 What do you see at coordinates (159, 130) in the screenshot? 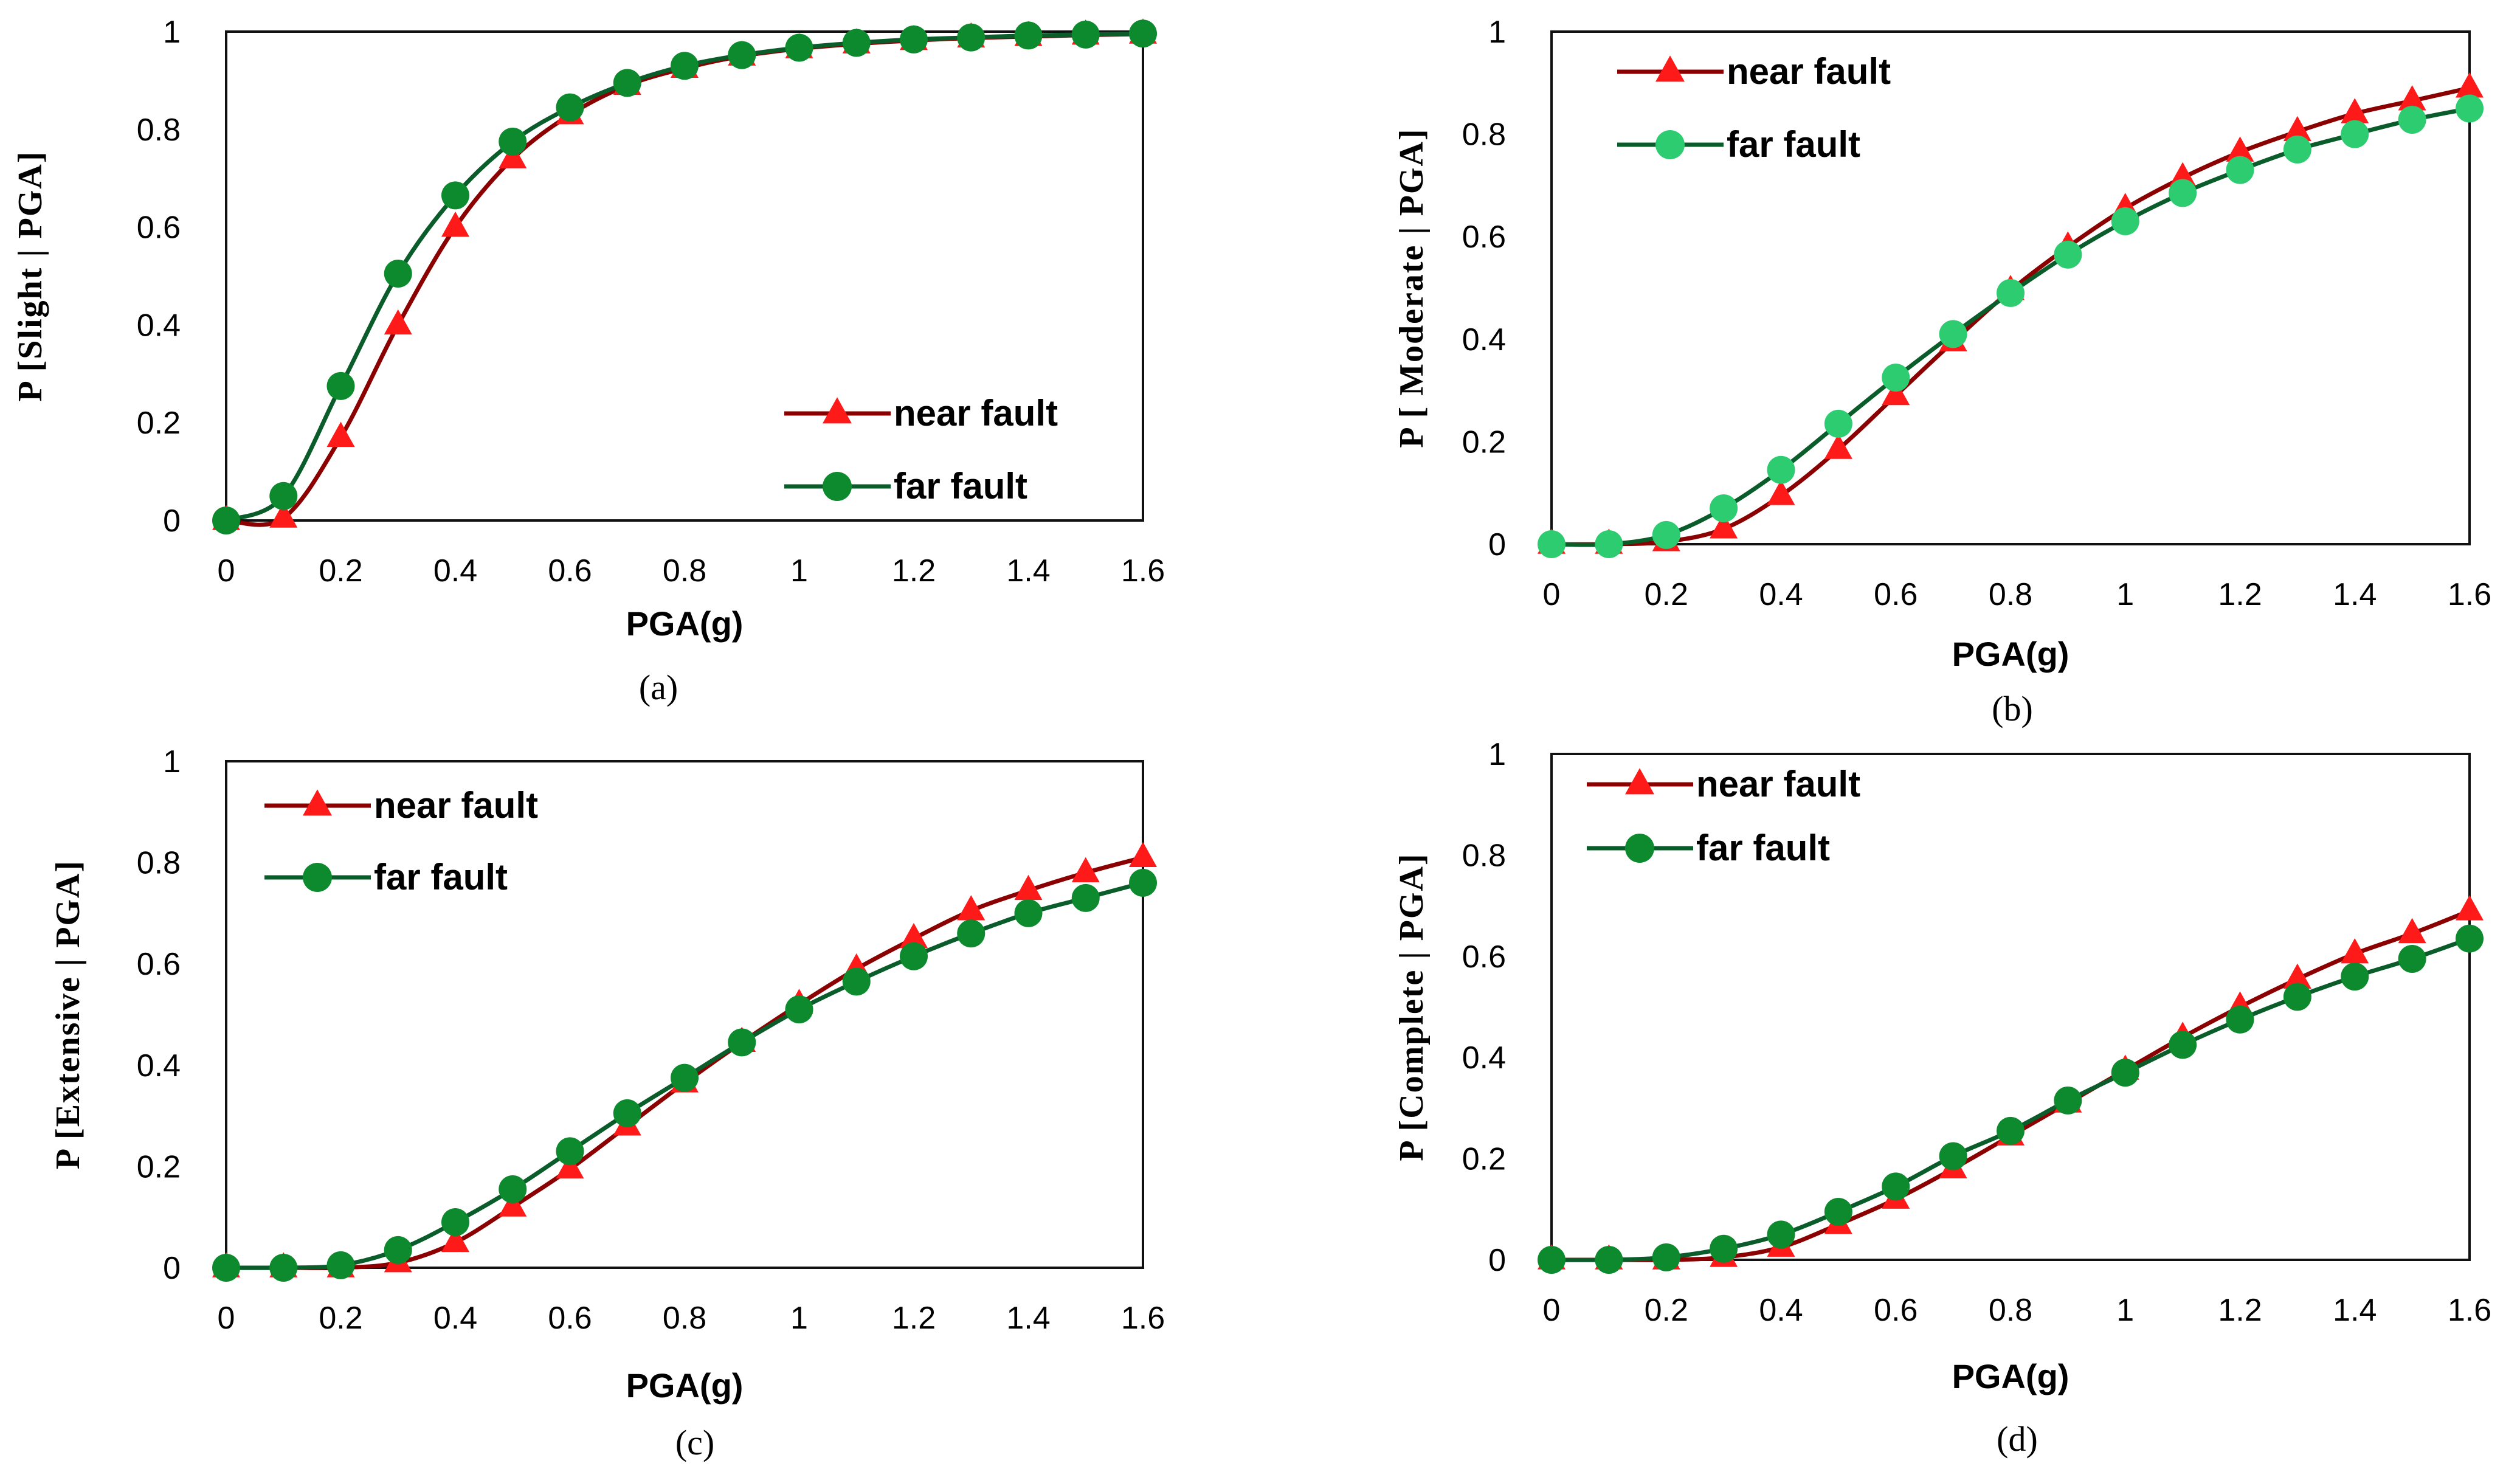
I see `y-tick-label: 0.8` at bounding box center [159, 130].